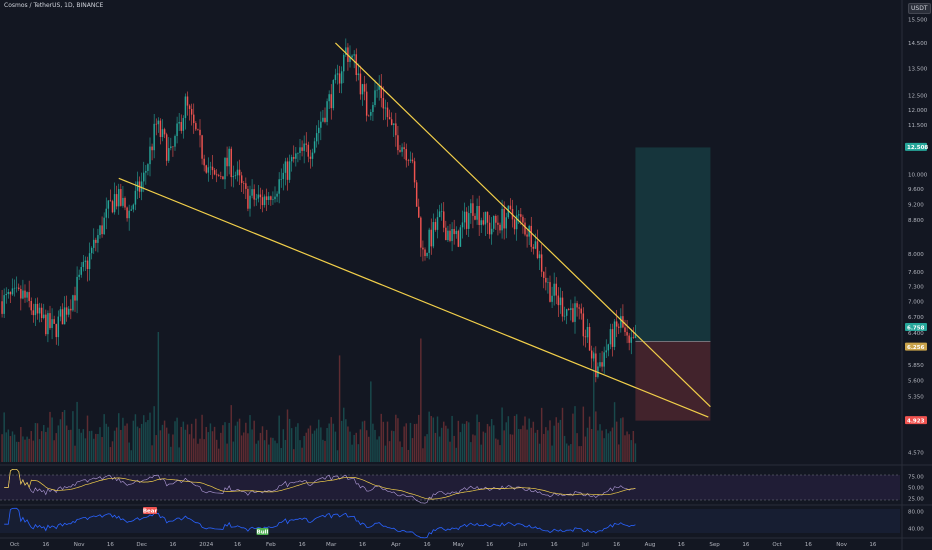 The image size is (932, 550). I want to click on price-label-badge, so click(916, 146).